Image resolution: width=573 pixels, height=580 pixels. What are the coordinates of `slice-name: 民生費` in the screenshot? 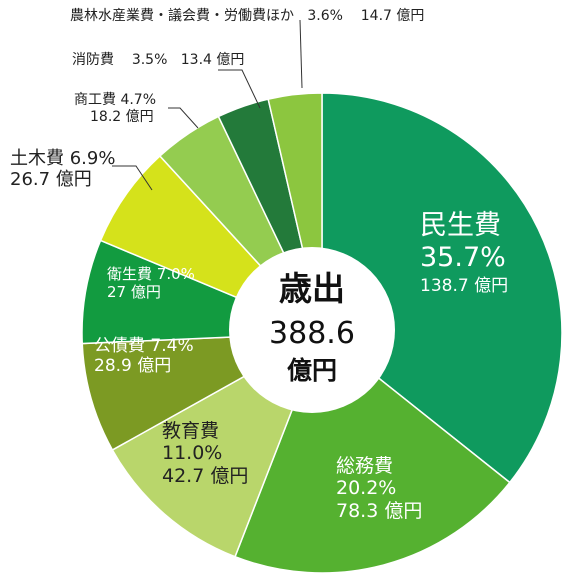 It's located at (460, 225).